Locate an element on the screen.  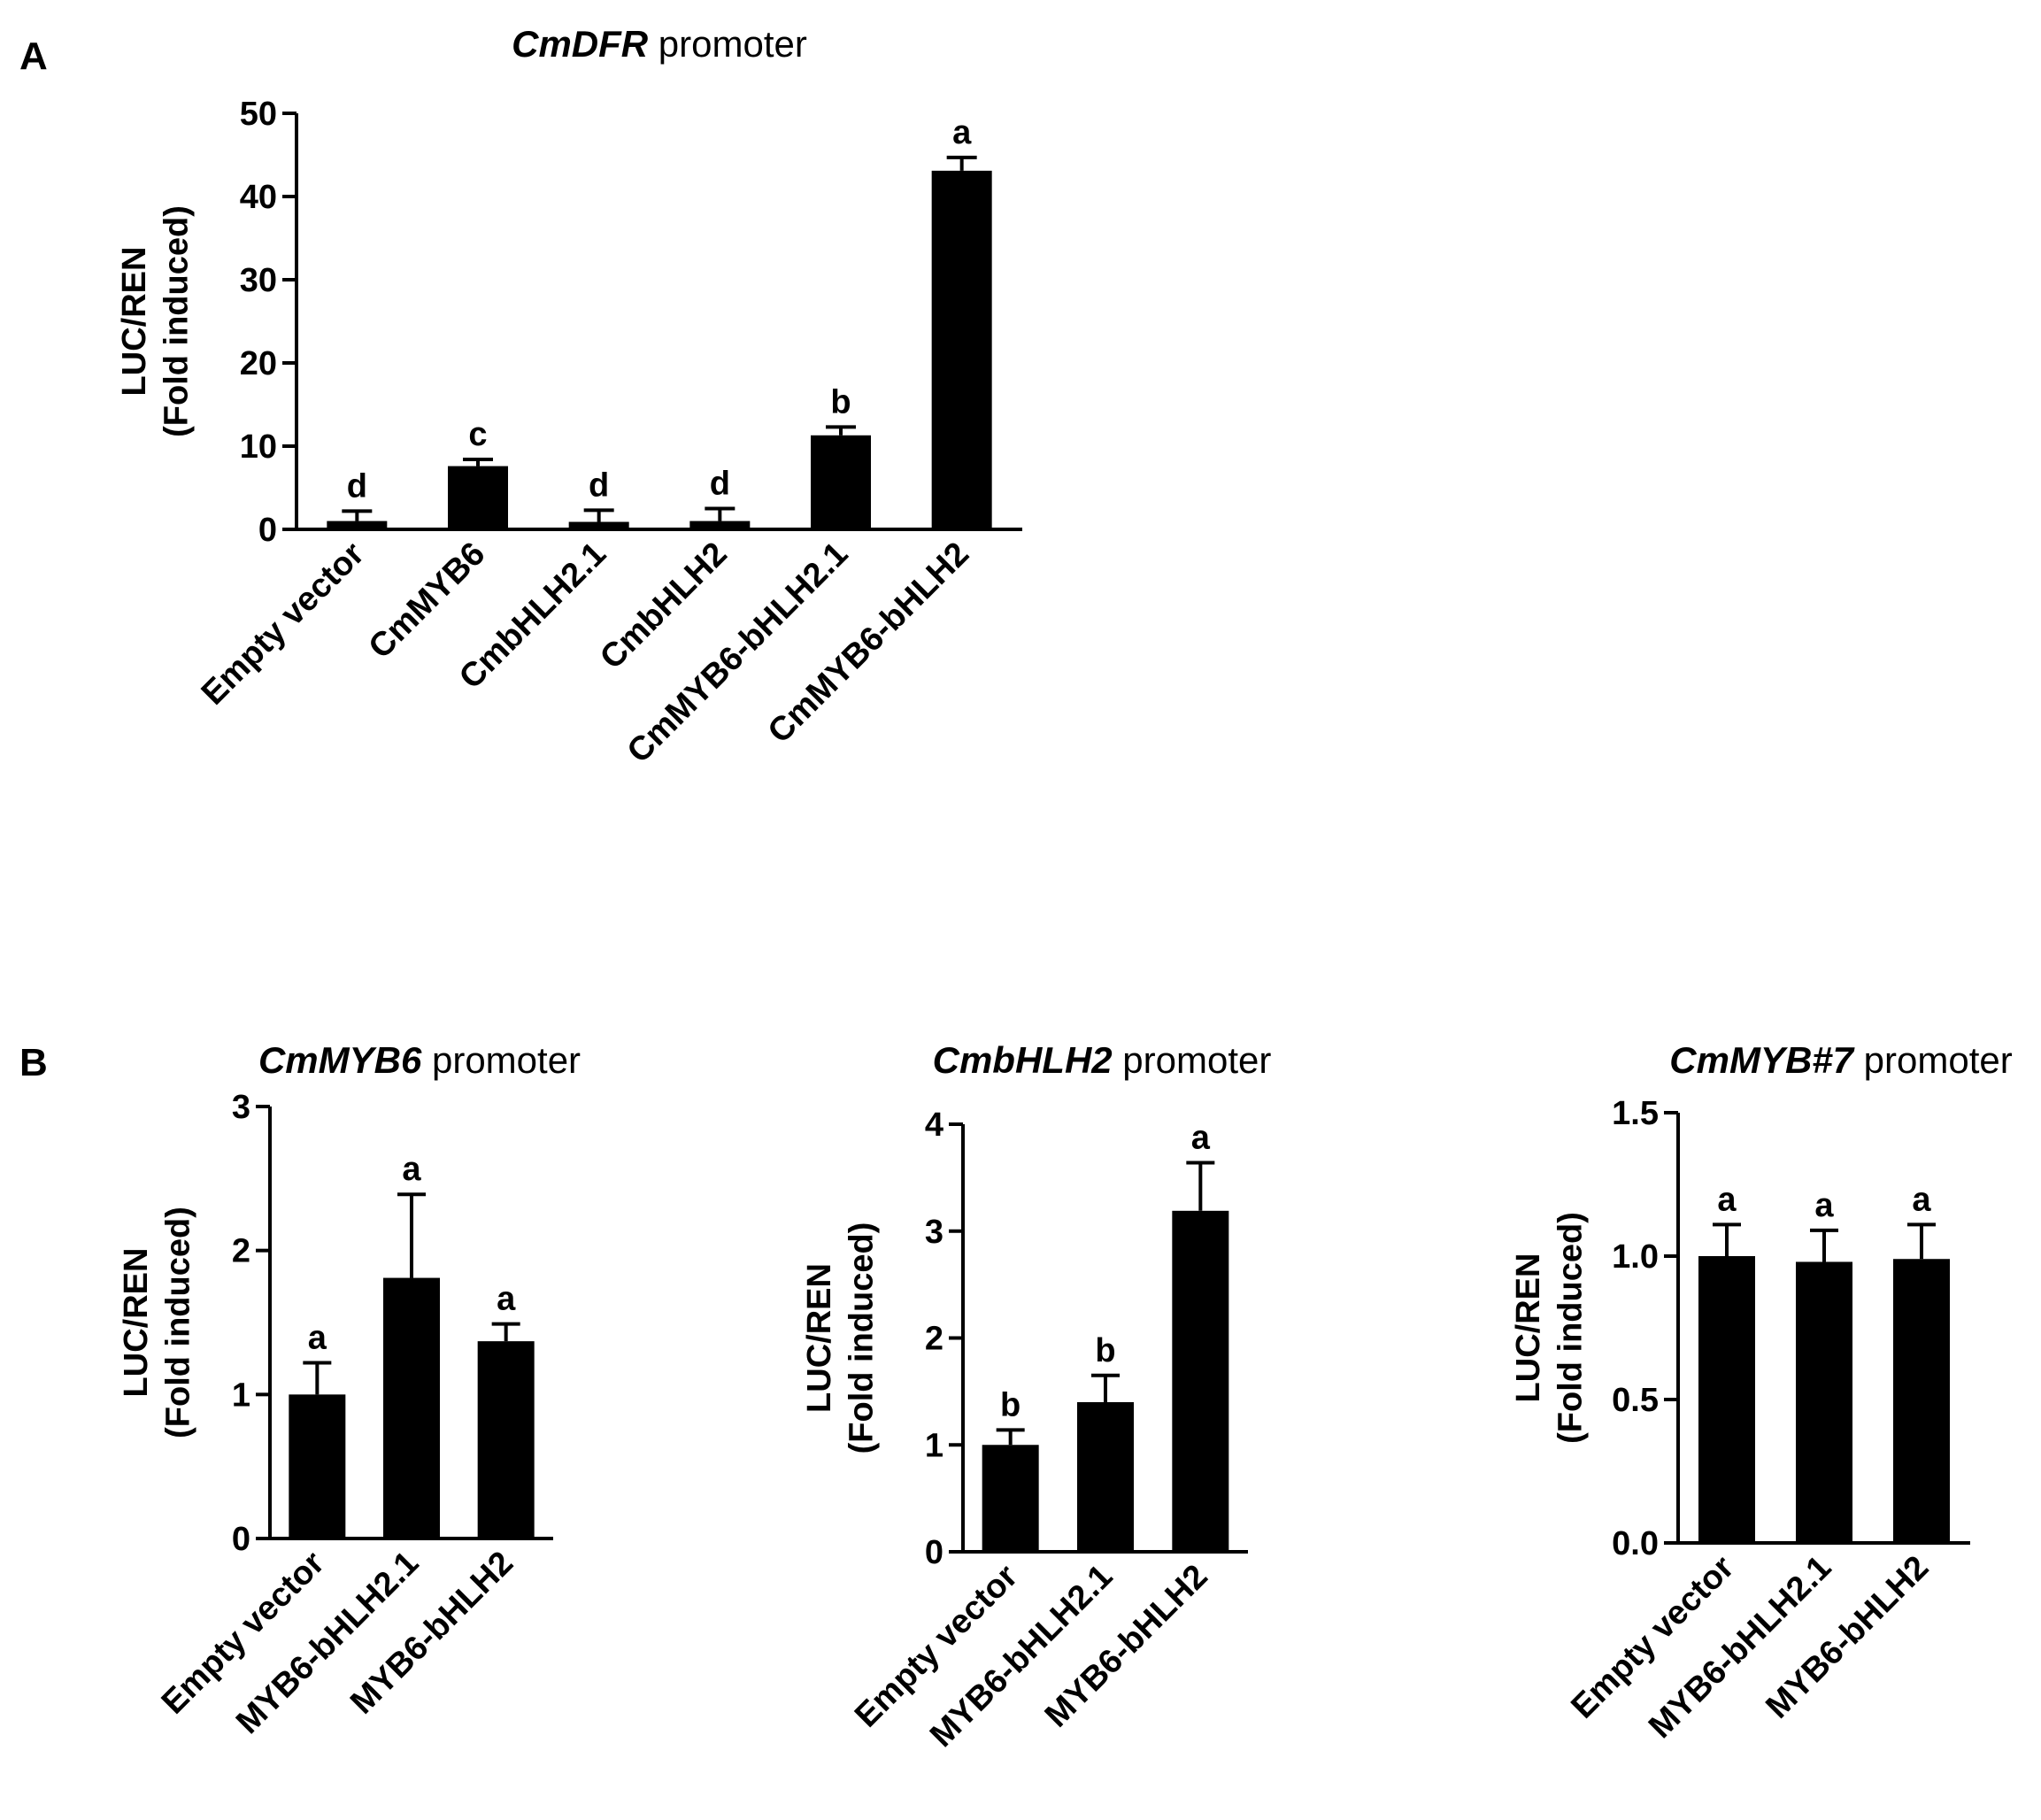
chart-title: CmMYB6 promoter is located at coordinates (419, 1060).